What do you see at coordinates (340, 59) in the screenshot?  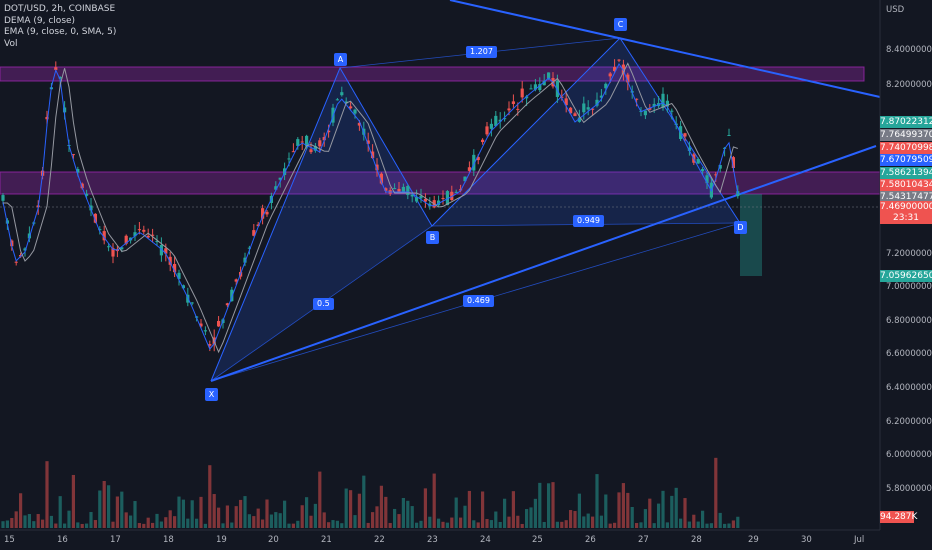 I see `point-a-label: A` at bounding box center [340, 59].